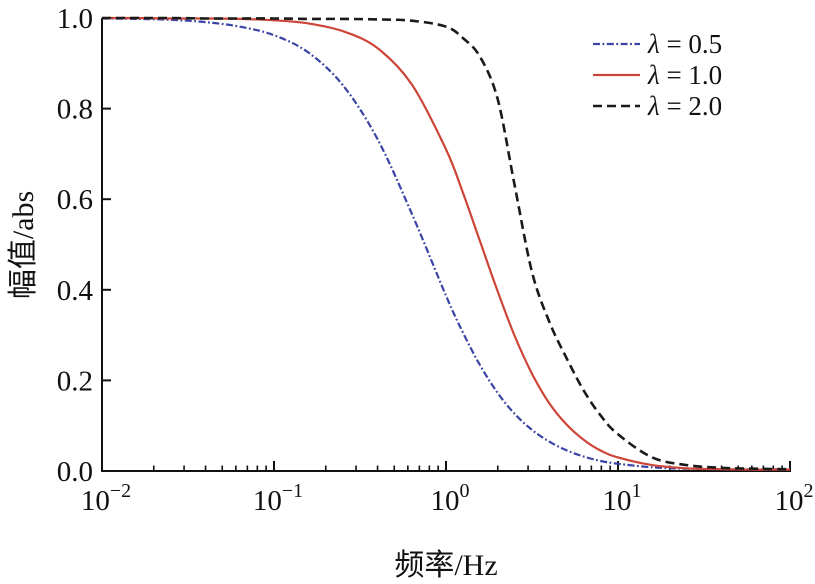 This screenshot has height=584, width=815. I want to click on x-tick-label: 10⁰, so click(450, 498).